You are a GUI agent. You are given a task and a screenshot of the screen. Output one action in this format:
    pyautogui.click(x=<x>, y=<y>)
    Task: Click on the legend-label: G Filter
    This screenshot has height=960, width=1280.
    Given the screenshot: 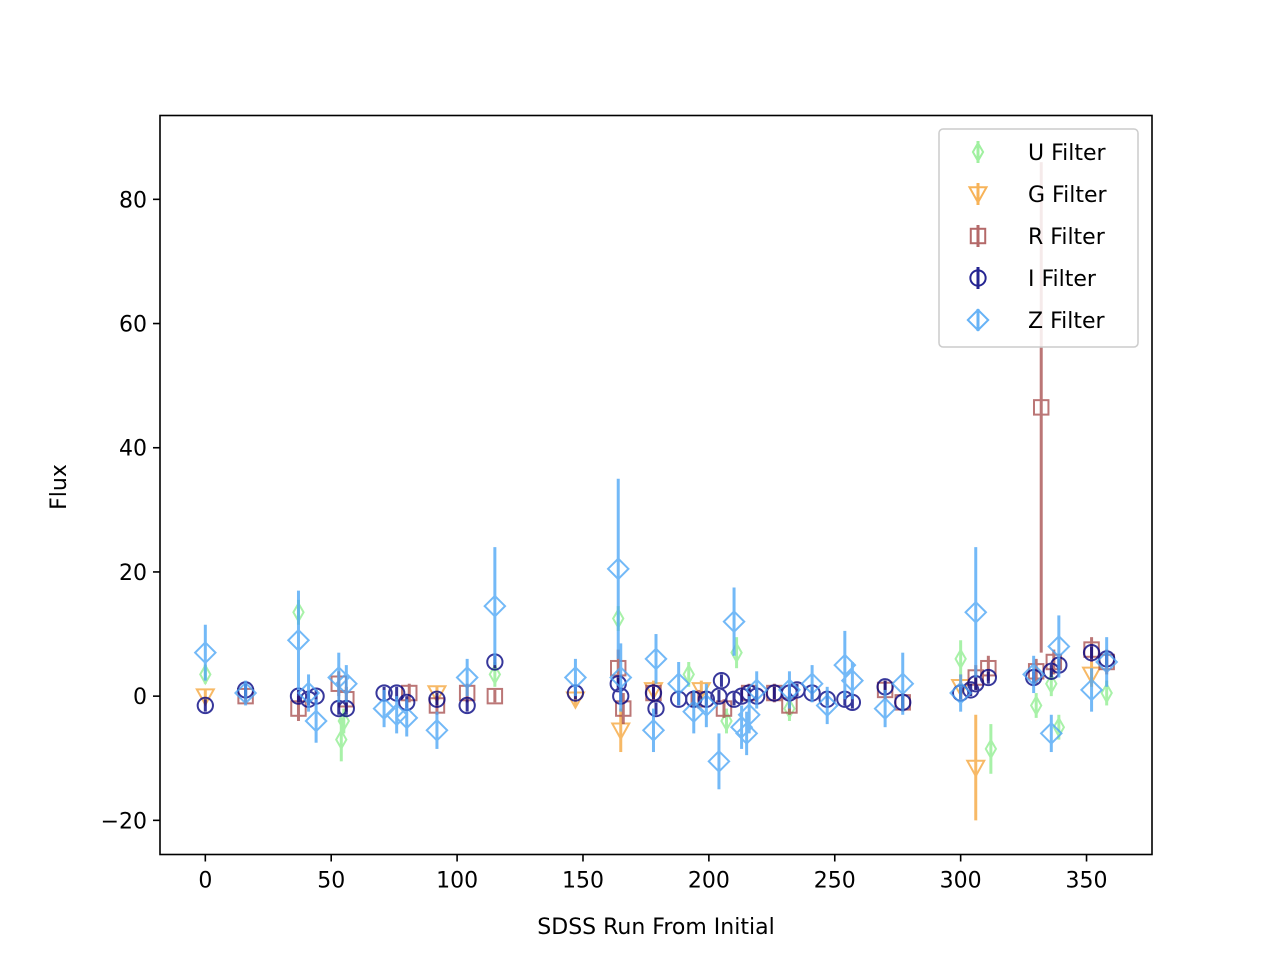 What is the action you would take?
    pyautogui.click(x=1067, y=195)
    